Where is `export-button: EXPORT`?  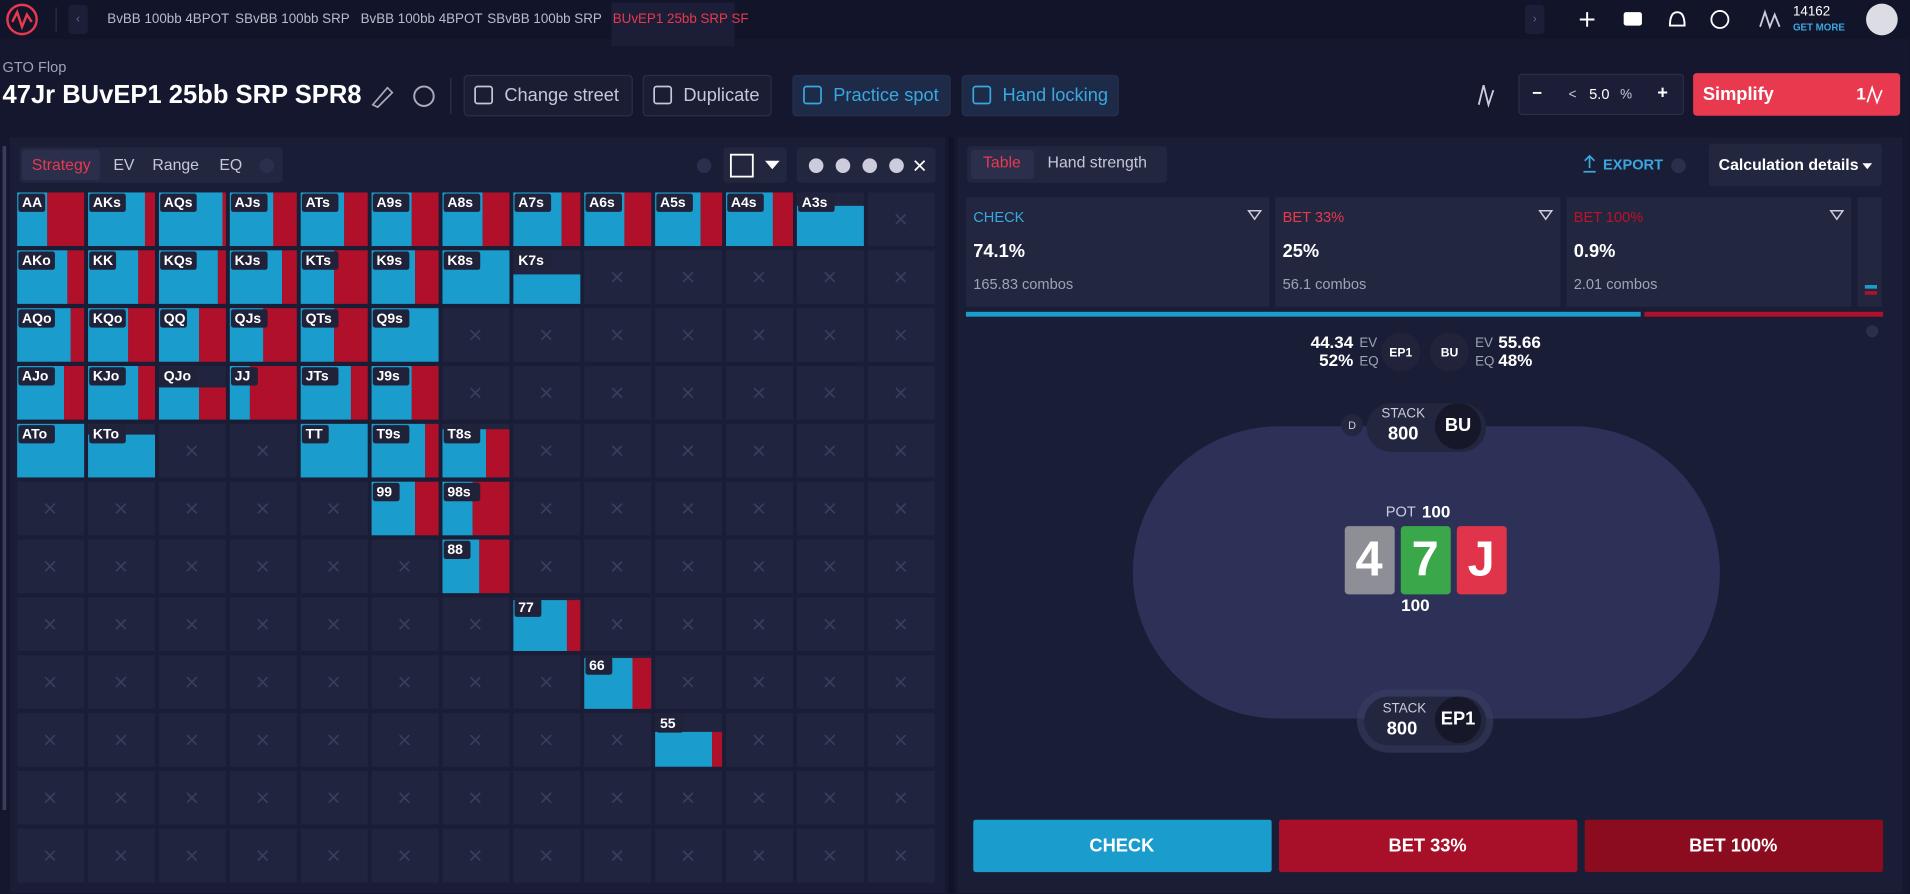 export-button: EXPORT is located at coordinates (1633, 166).